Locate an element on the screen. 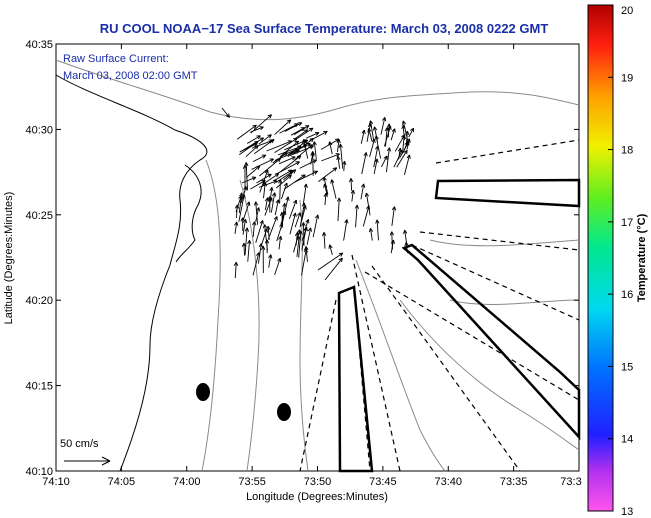 Image resolution: width=651 pixels, height=518 pixels. colorbar-tick-label: 16 is located at coordinates (627, 295).